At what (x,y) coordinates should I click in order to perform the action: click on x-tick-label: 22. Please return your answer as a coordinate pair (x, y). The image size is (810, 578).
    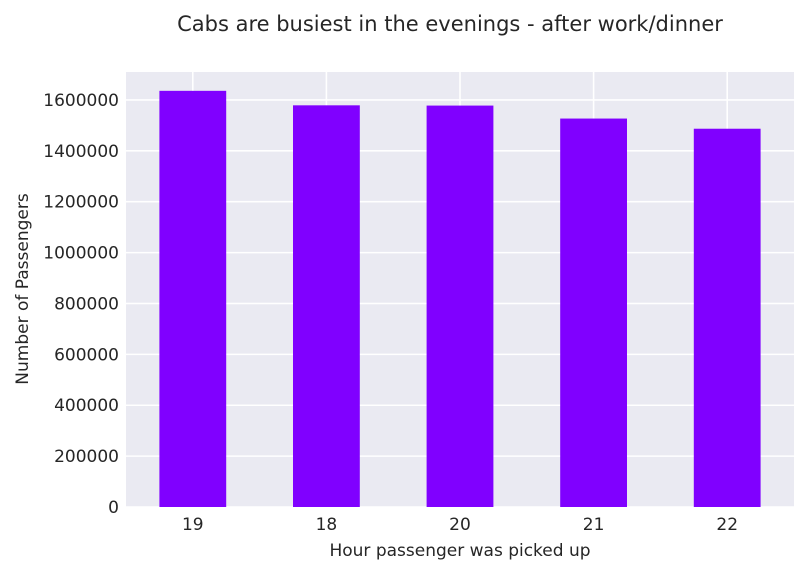
    Looking at the image, I should click on (727, 525).